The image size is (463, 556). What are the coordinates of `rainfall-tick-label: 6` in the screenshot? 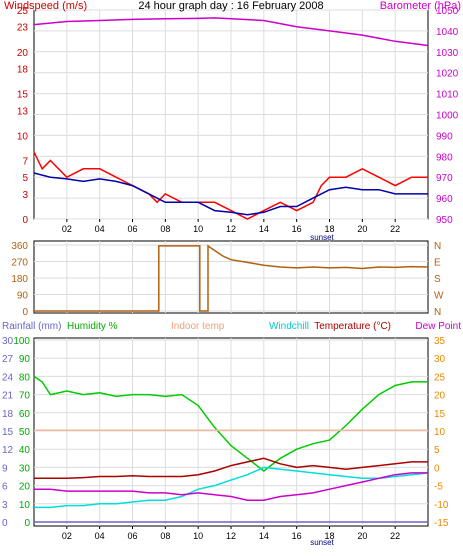 It's located at (5, 487).